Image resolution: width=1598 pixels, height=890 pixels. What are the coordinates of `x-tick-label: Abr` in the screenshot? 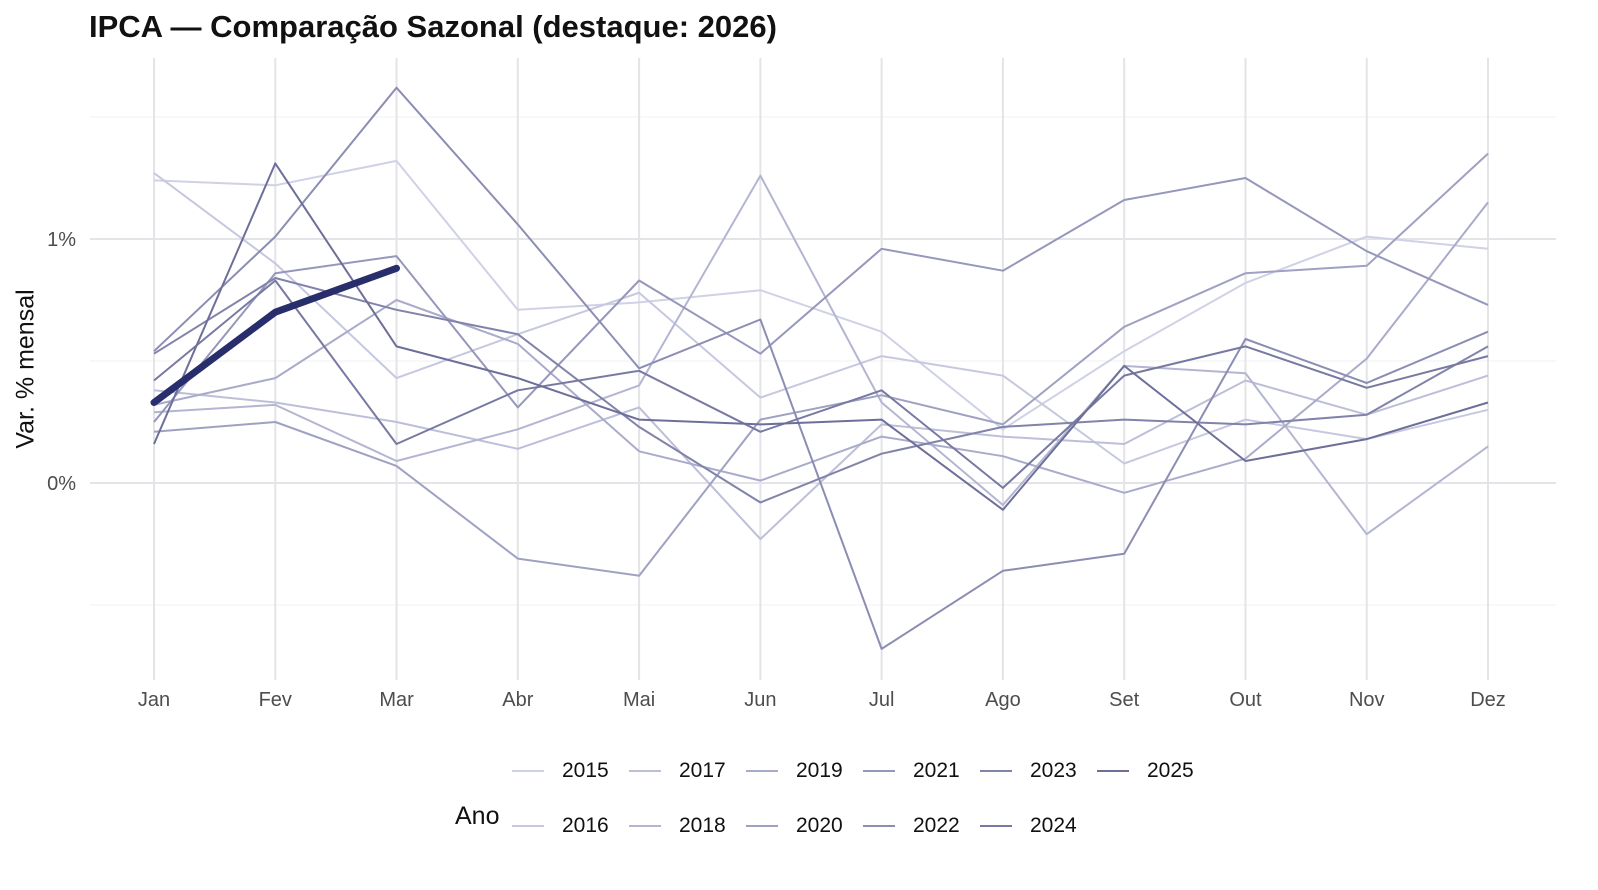 It's located at (517, 700).